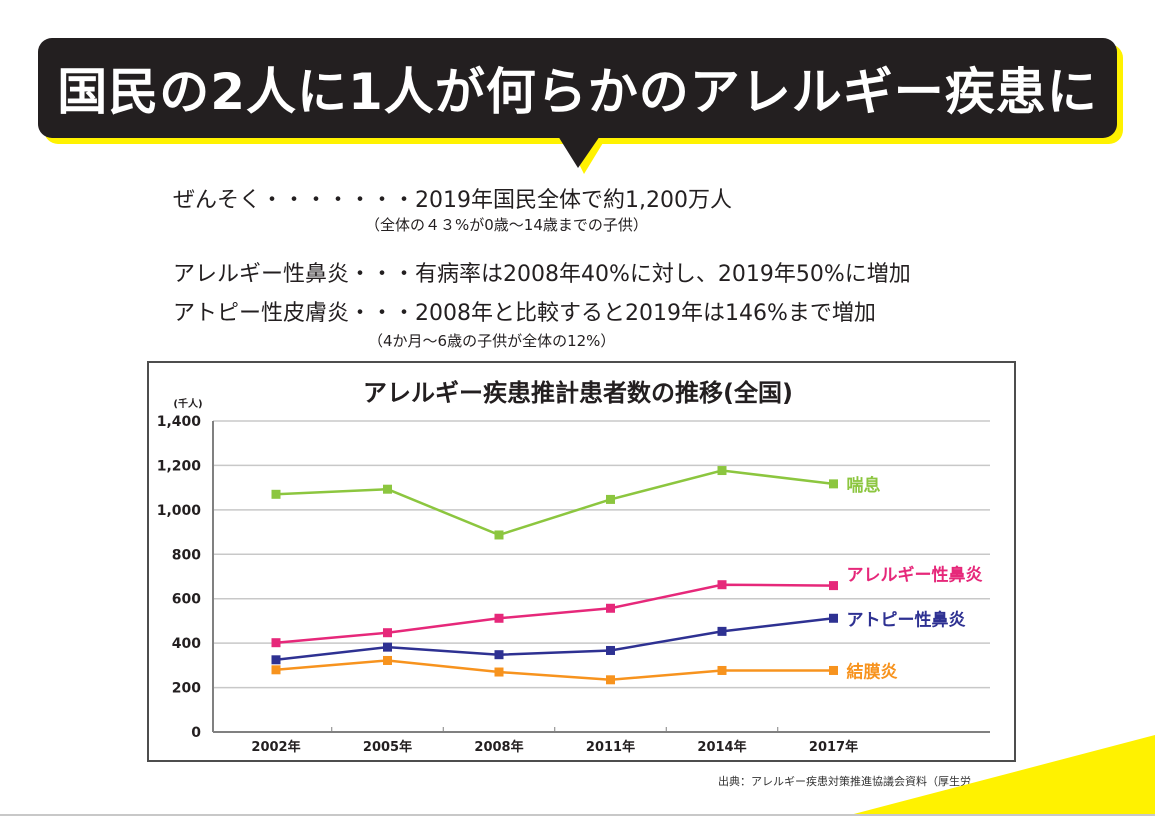 The image size is (1155, 817). I want to click on series-label: 結膜炎, so click(872, 671).